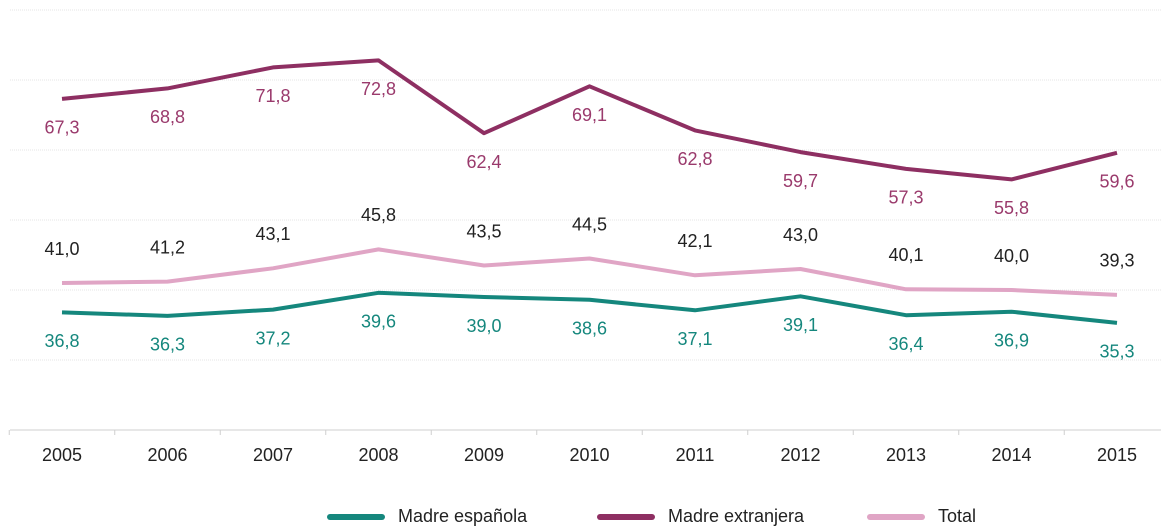 The width and height of the screenshot is (1161, 526). What do you see at coordinates (272, 96) in the screenshot?
I see `value-label: 71,8` at bounding box center [272, 96].